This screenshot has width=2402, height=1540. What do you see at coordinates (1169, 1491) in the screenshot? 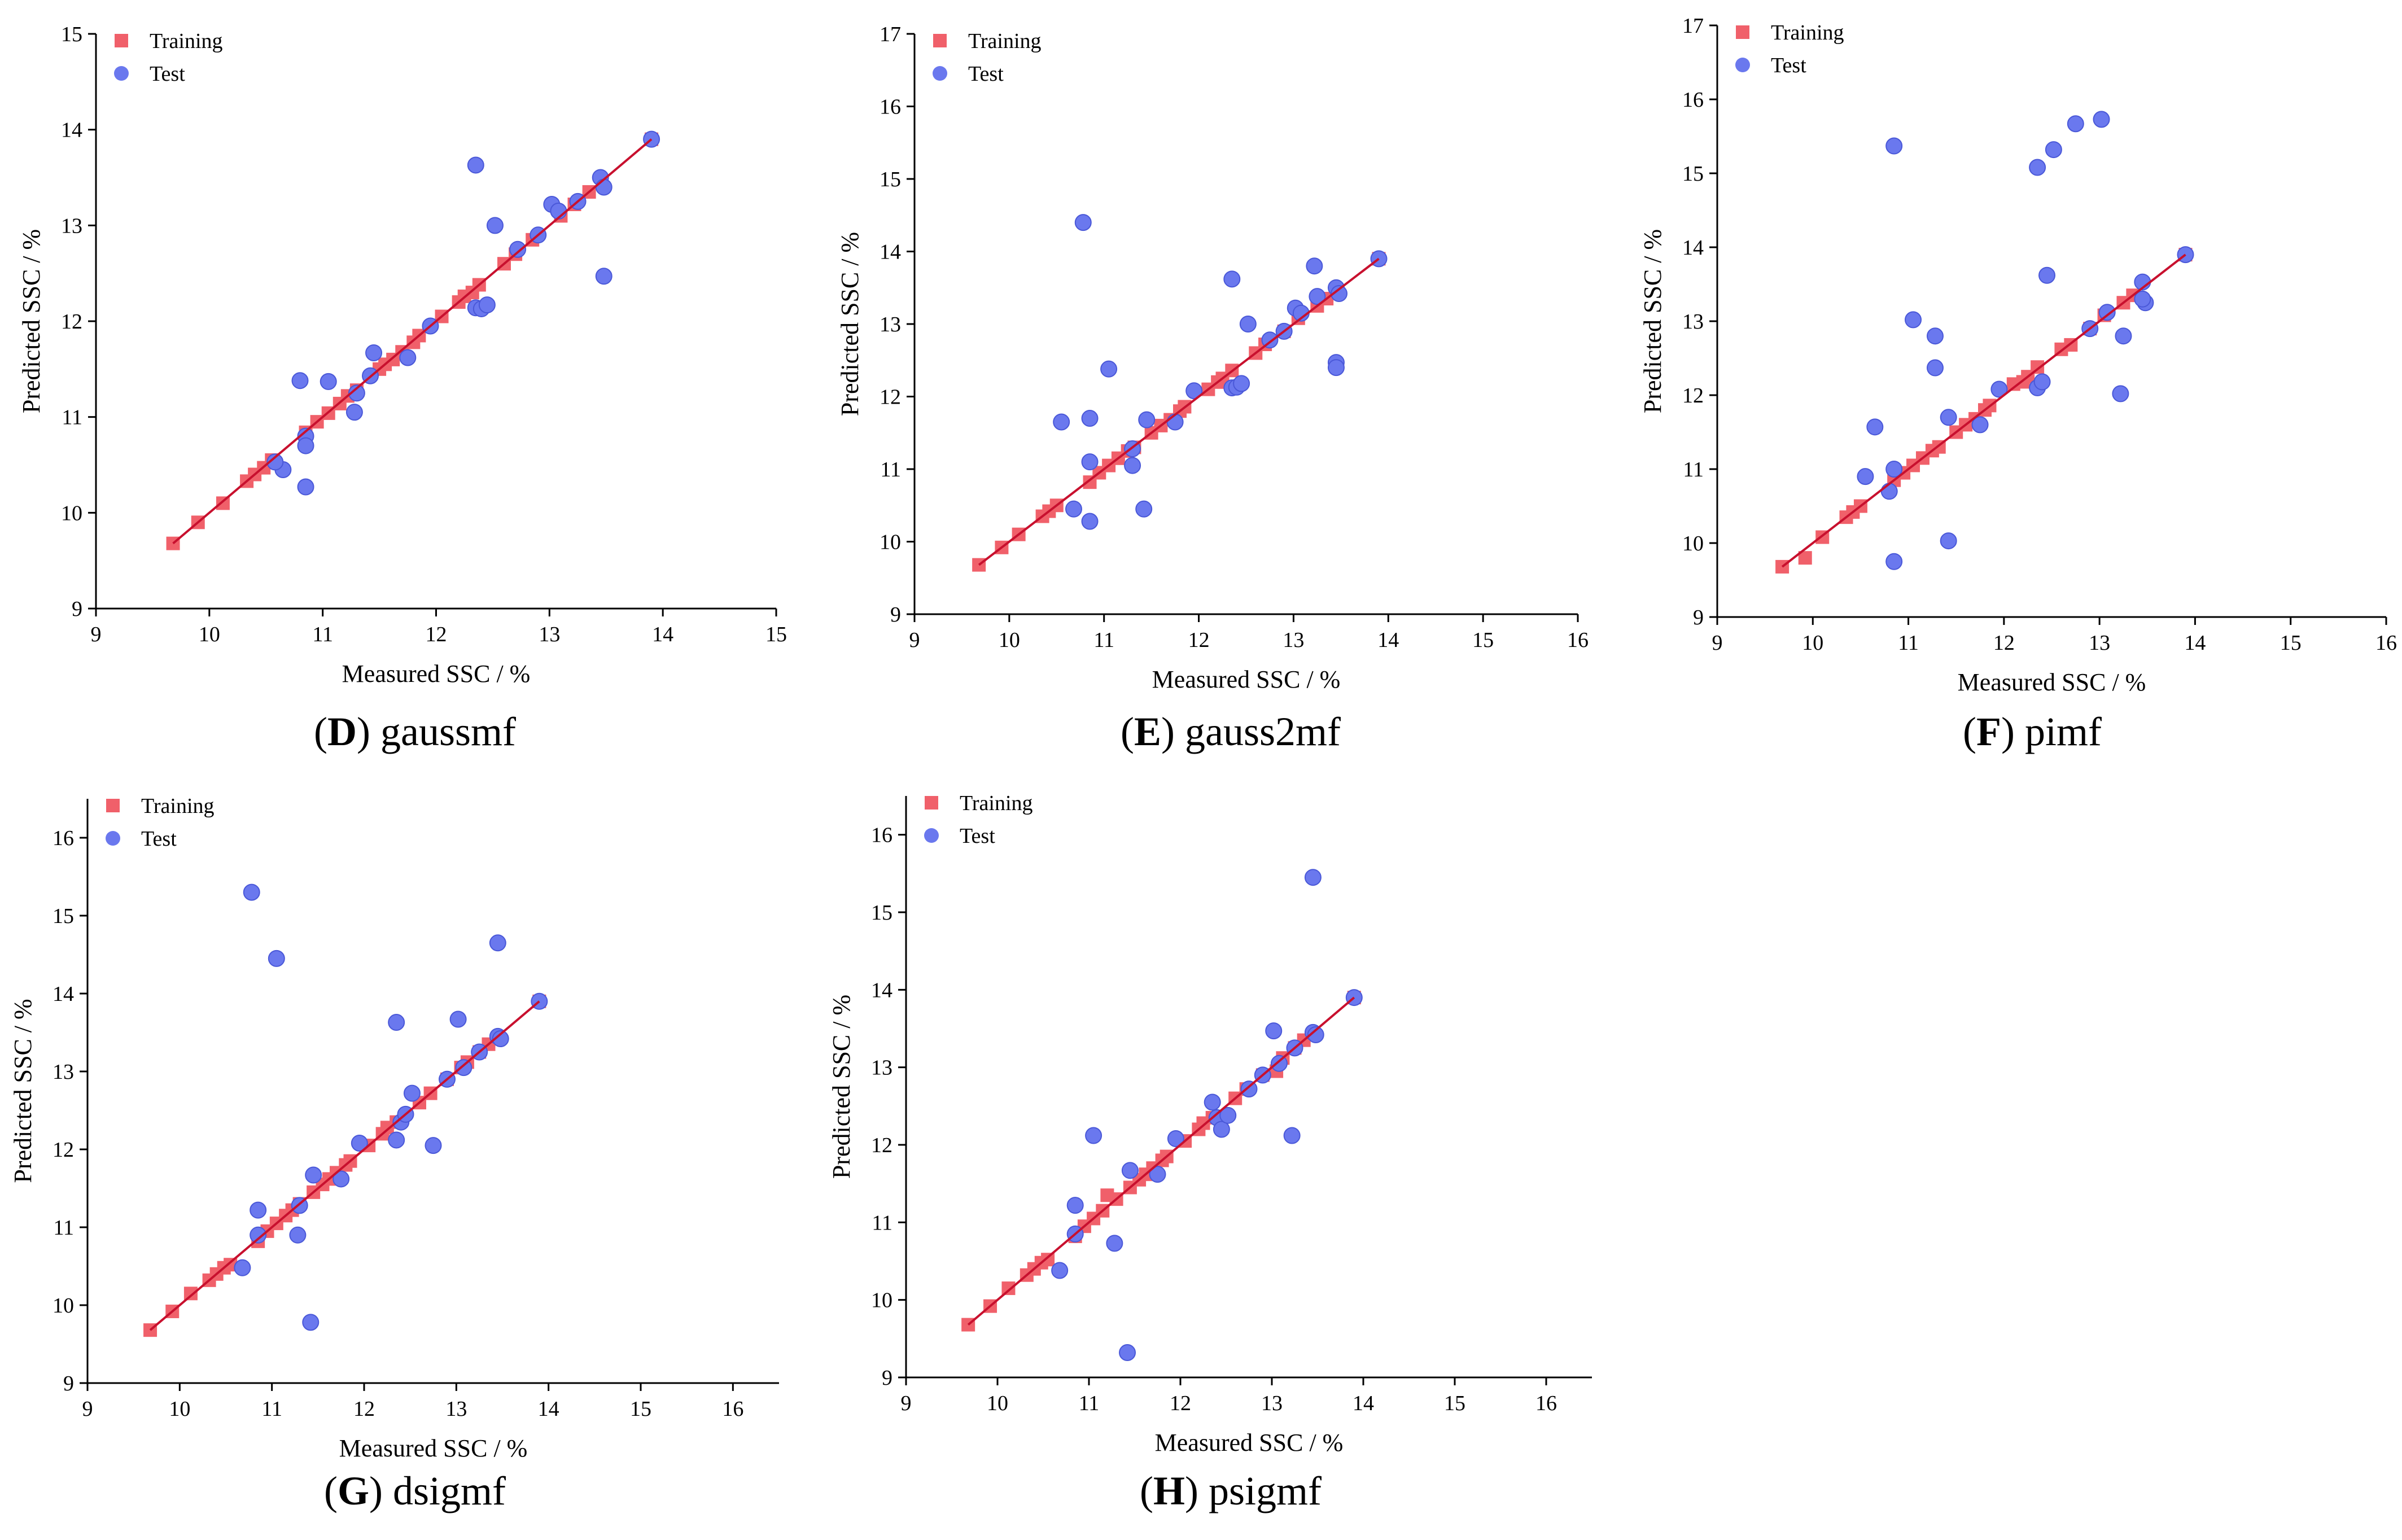
I see `caption-letter: H` at bounding box center [1169, 1491].